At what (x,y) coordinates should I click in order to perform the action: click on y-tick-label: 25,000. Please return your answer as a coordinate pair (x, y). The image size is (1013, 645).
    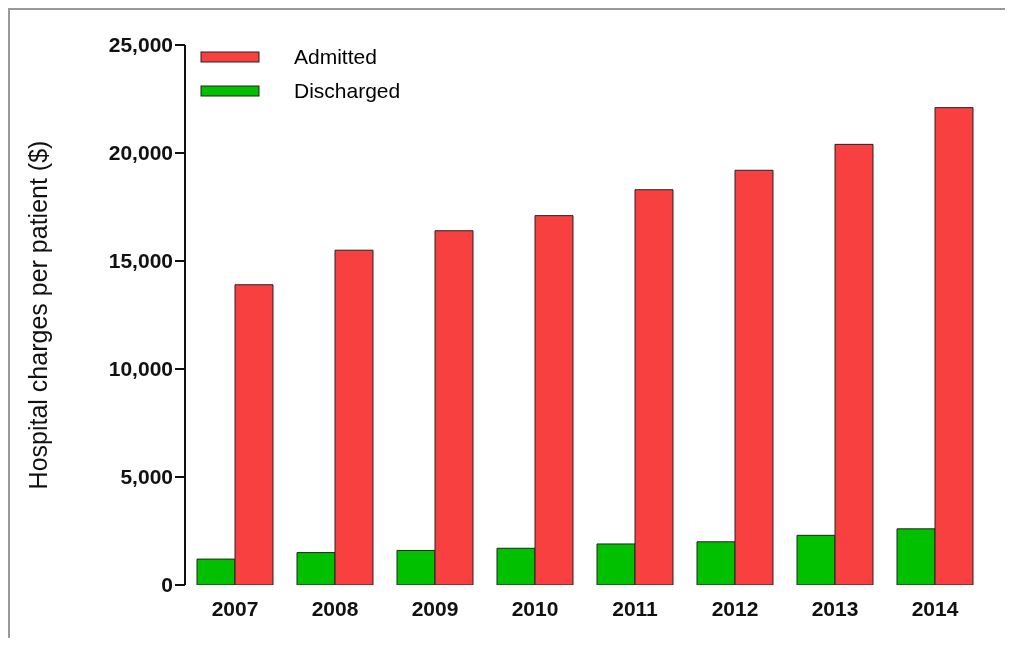
    Looking at the image, I should click on (140, 45).